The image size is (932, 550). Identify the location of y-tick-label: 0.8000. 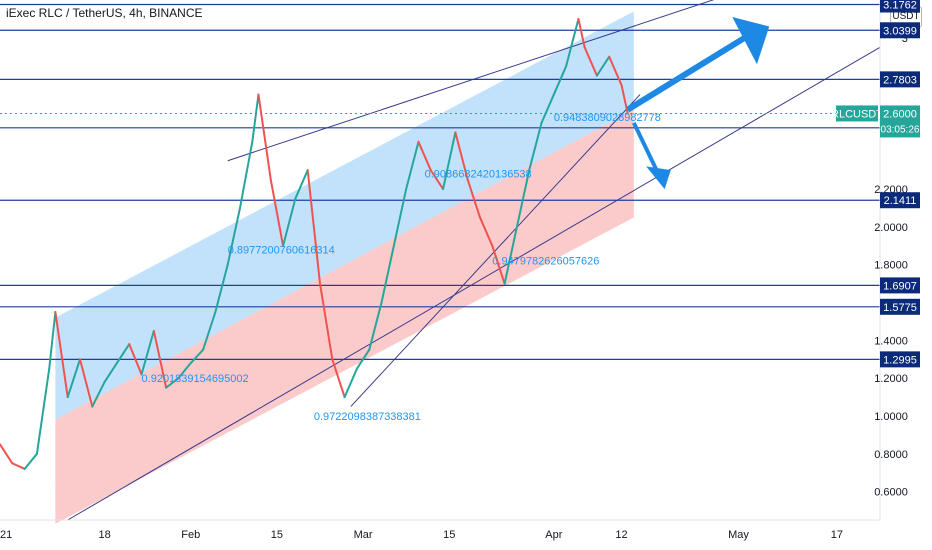
(891, 455).